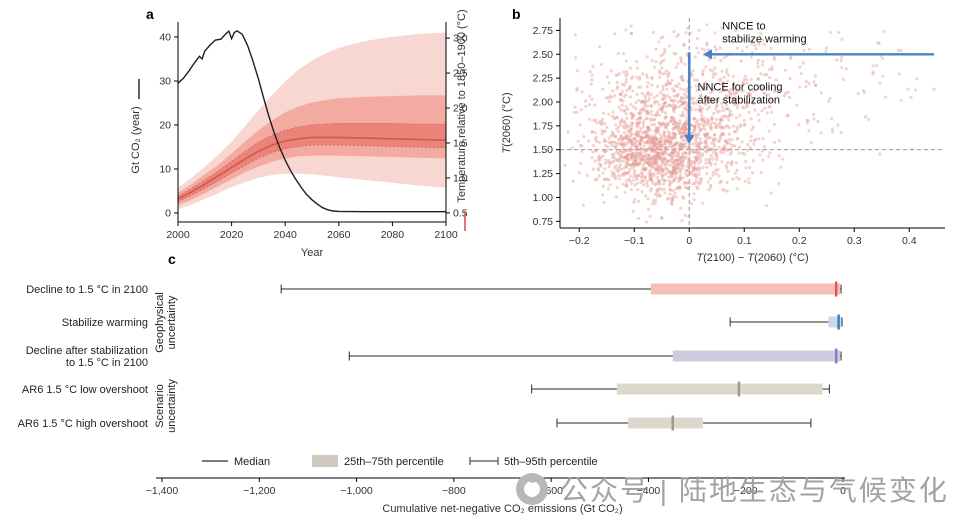 The width and height of the screenshot is (960, 529). I want to click on x-tick-label: 2020, so click(232, 235).